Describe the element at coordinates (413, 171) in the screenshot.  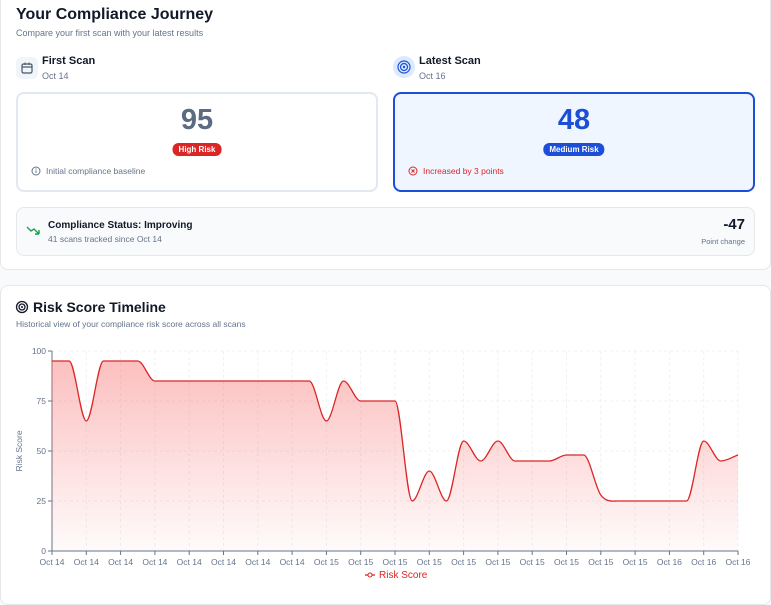
I see `alert-icon` at that location.